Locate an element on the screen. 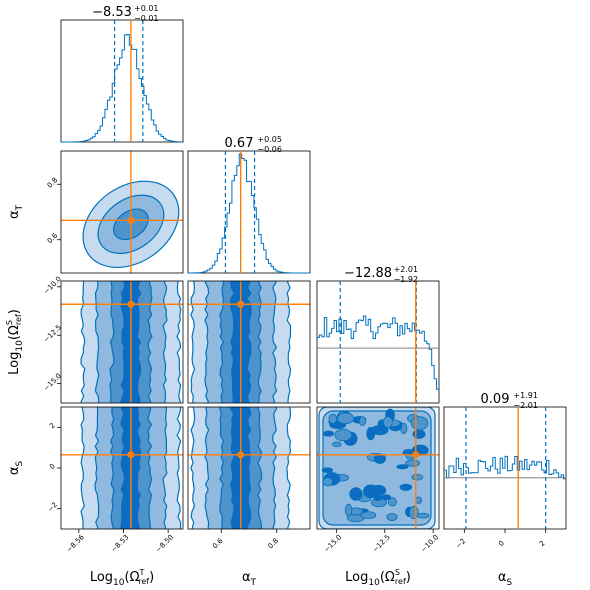  xtick-label-3-2: 2 is located at coordinates (542, 543).